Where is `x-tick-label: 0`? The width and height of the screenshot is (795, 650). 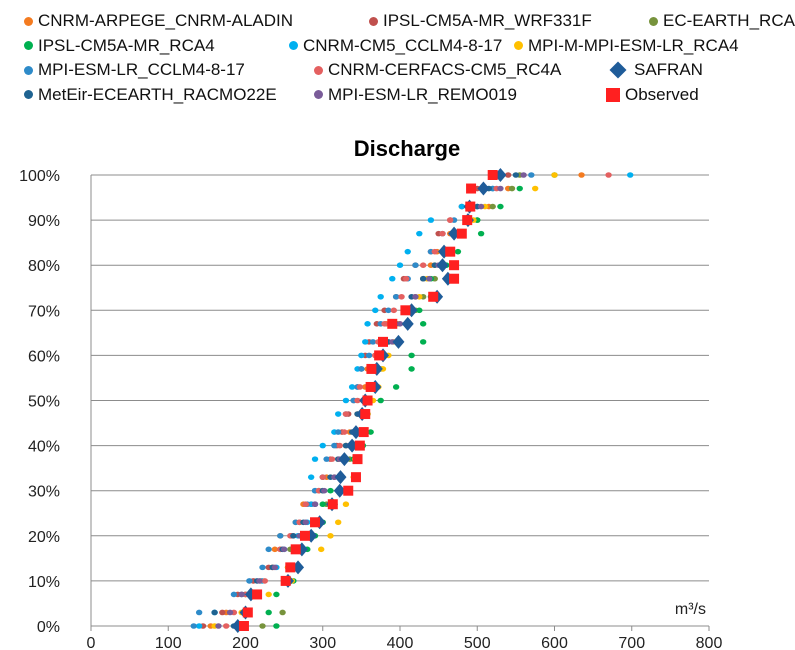 x-tick-label: 0 is located at coordinates (91, 642).